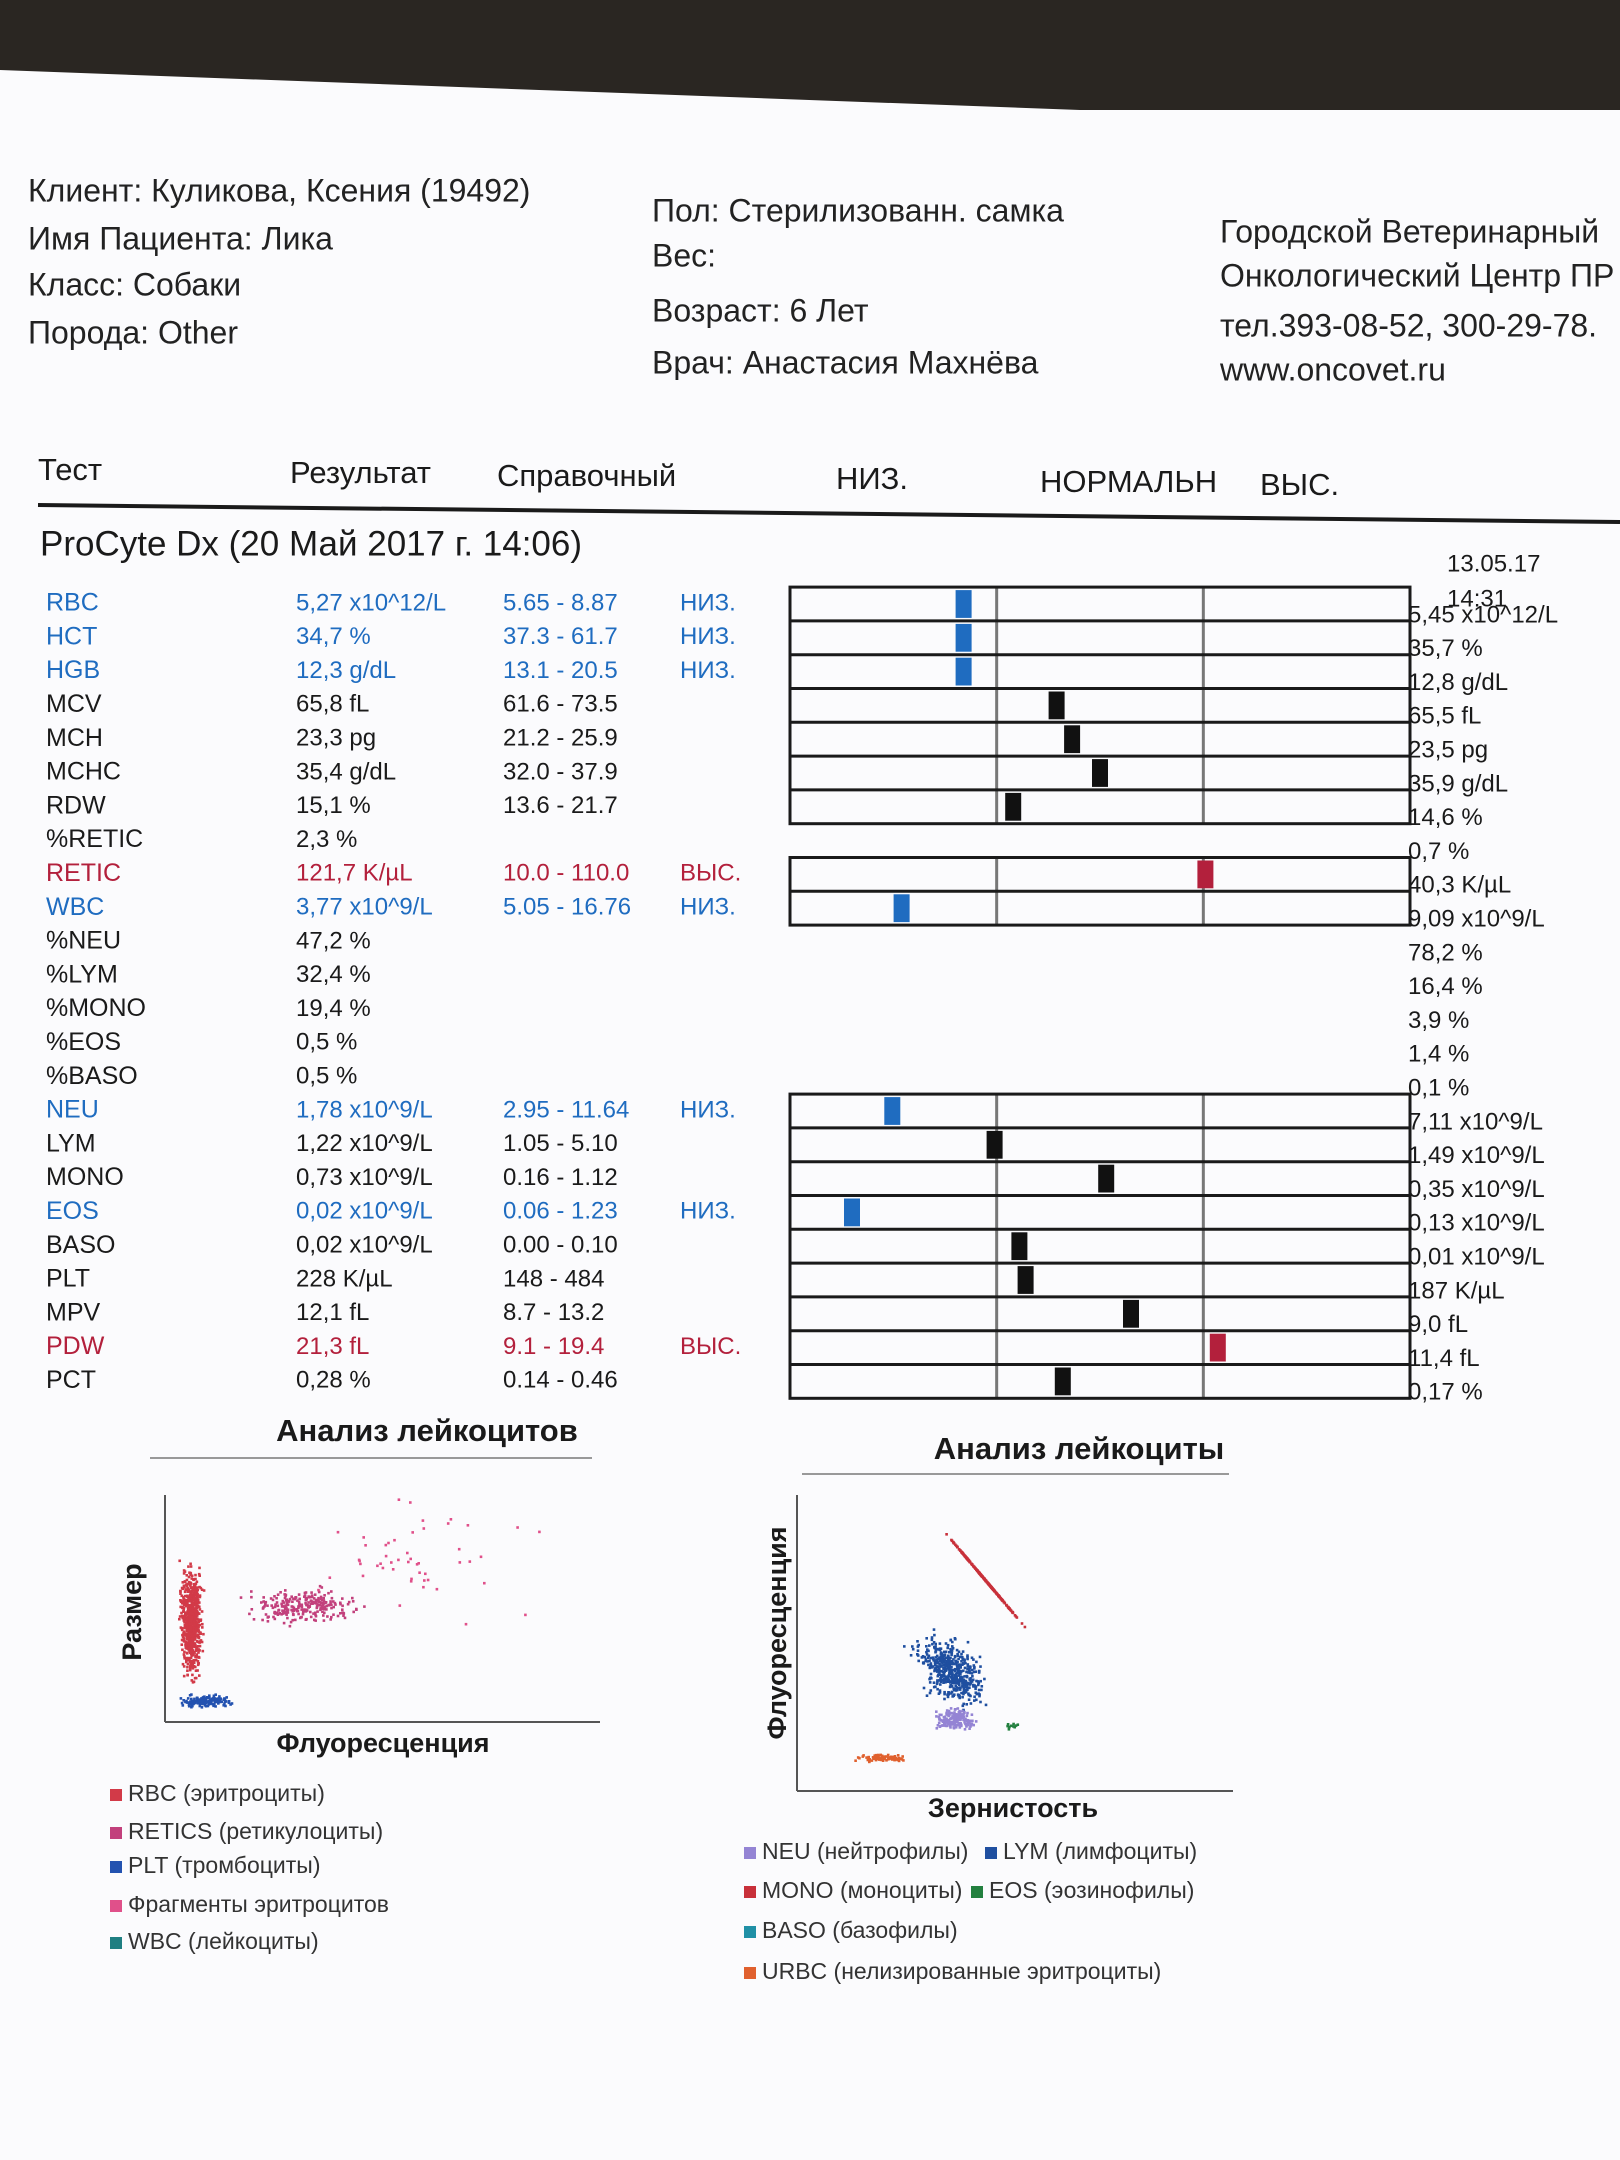  I want to click on previous-result: 0,13 x10^9/L, so click(1476, 1223).